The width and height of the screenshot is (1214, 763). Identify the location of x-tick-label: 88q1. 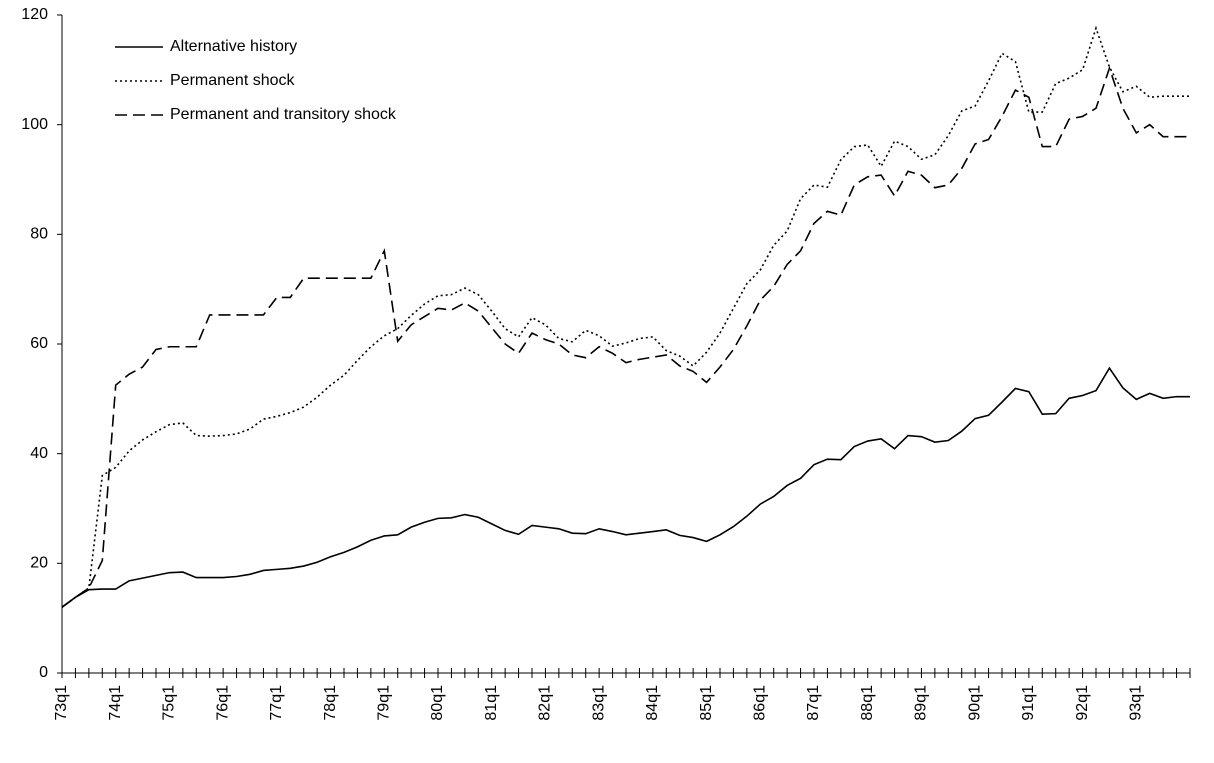
(867, 703).